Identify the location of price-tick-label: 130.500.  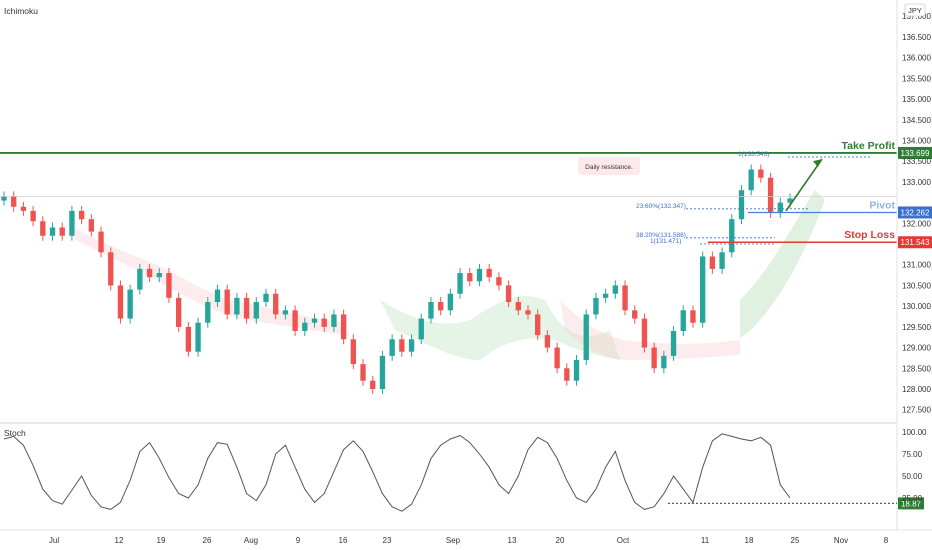
(916, 285).